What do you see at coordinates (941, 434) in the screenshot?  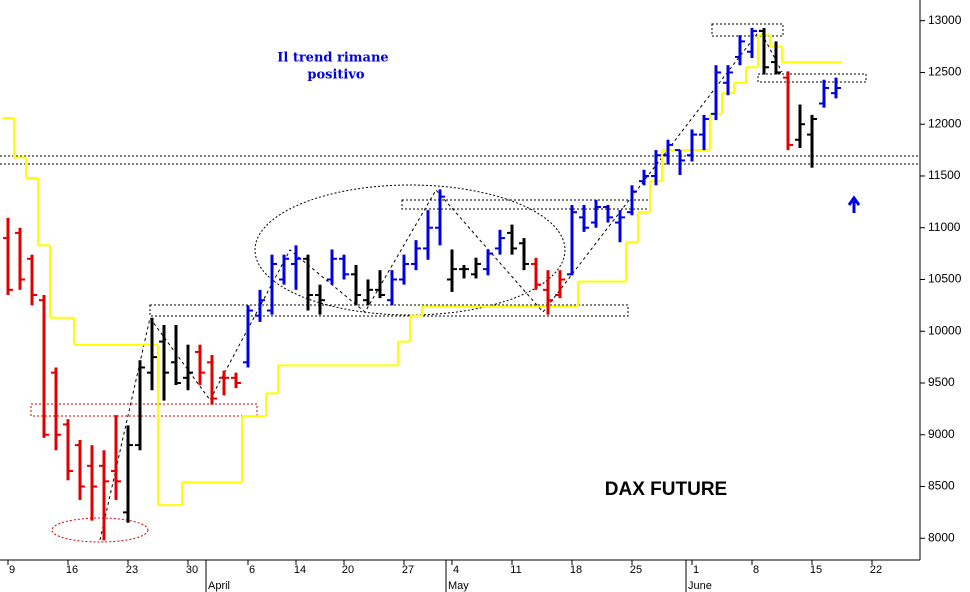 I see `y-tick-label: 9000` at bounding box center [941, 434].